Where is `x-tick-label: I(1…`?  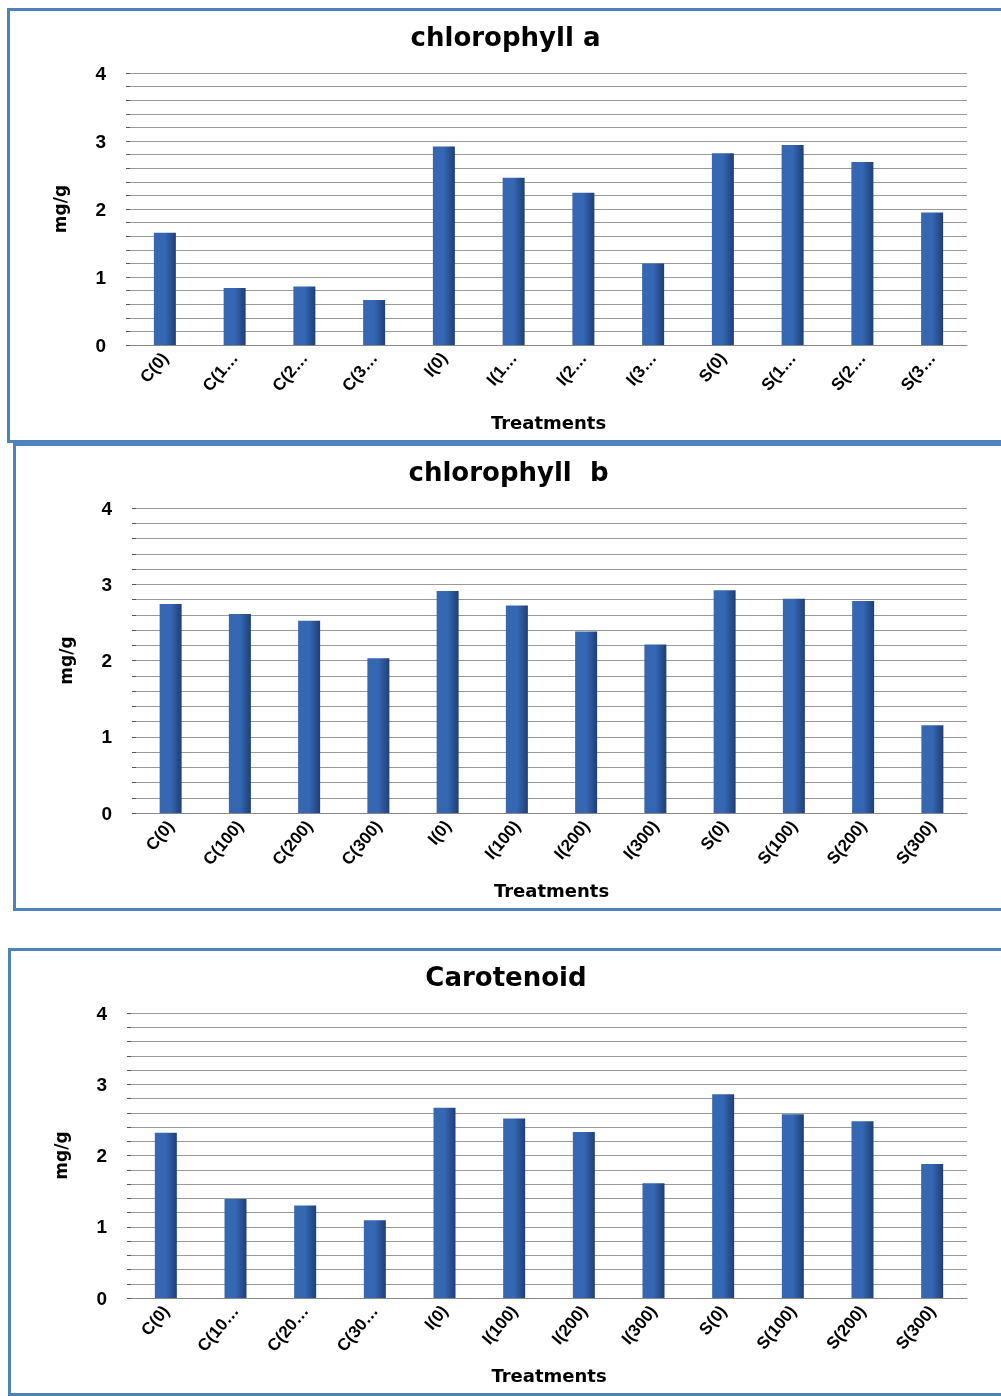
x-tick-label: I(1… is located at coordinates (501, 369).